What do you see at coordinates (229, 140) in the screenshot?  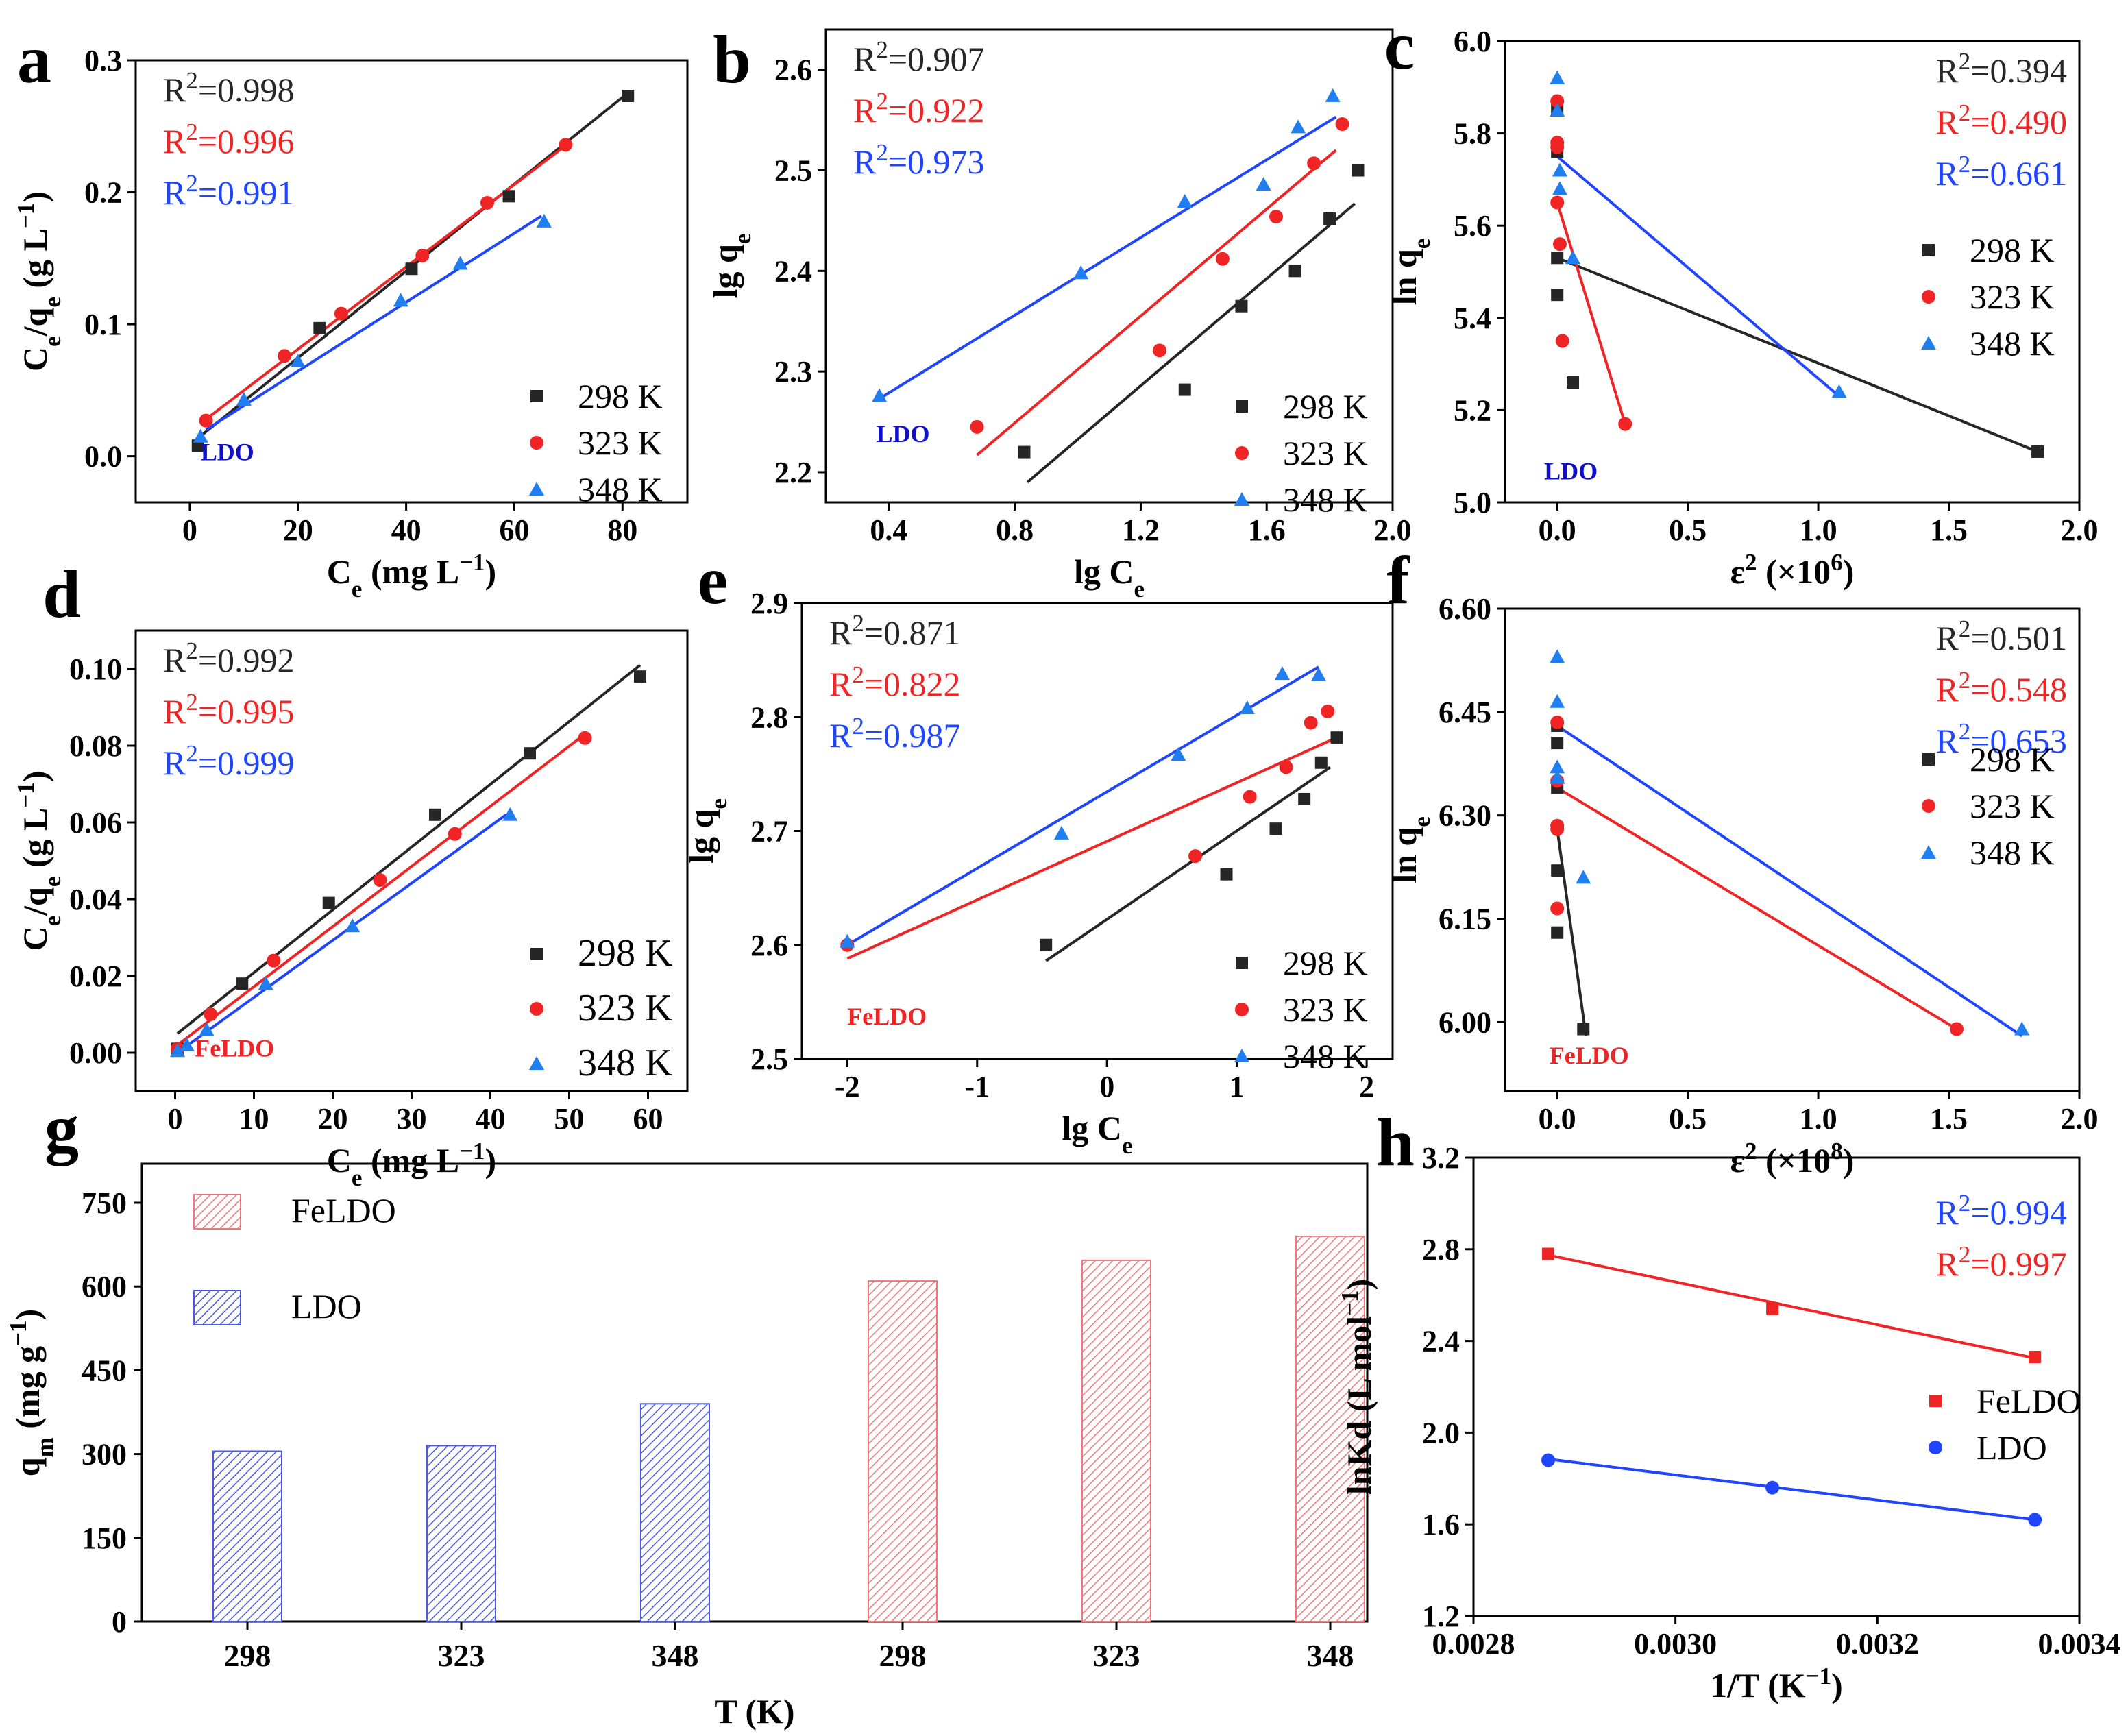 I see `r-squared-label: R2=0.996` at bounding box center [229, 140].